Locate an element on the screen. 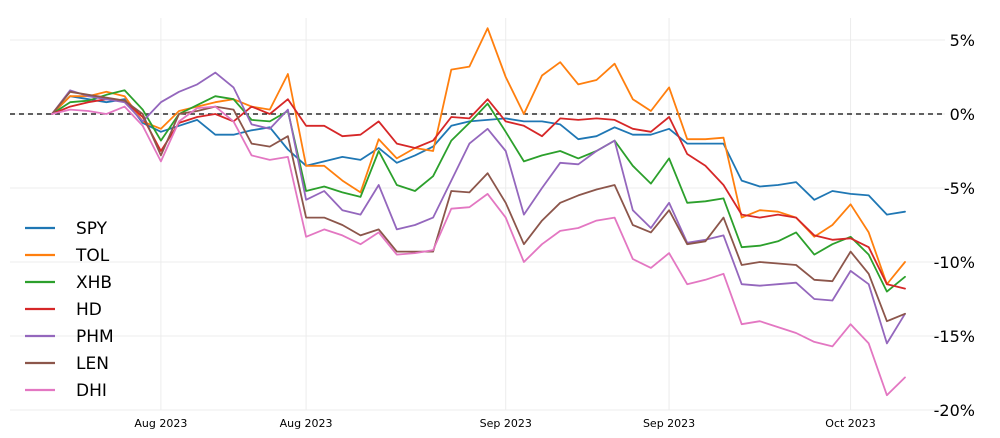 This screenshot has height=438, width=1000. x-tick-label: Oct 2023 is located at coordinates (850, 423).